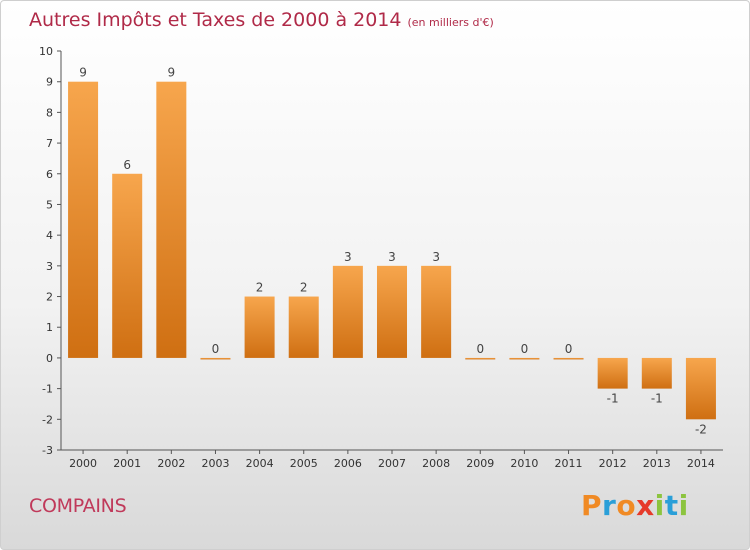 The height and width of the screenshot is (550, 750). What do you see at coordinates (83, 463) in the screenshot?
I see `x-tick-label: 2000` at bounding box center [83, 463].